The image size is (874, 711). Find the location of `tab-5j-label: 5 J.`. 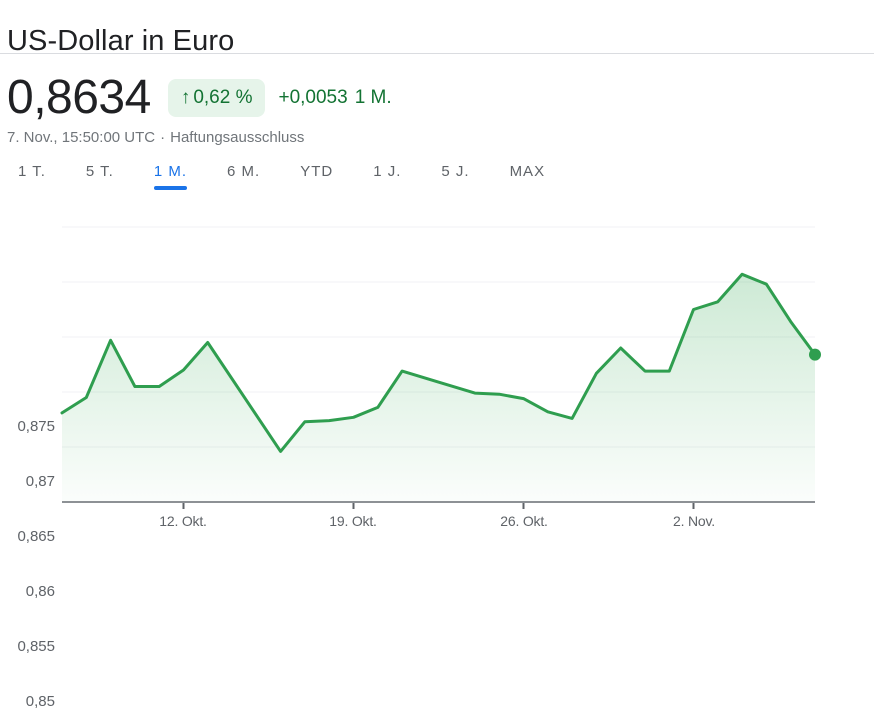

tab-5j-label: 5 J. is located at coordinates (455, 171).